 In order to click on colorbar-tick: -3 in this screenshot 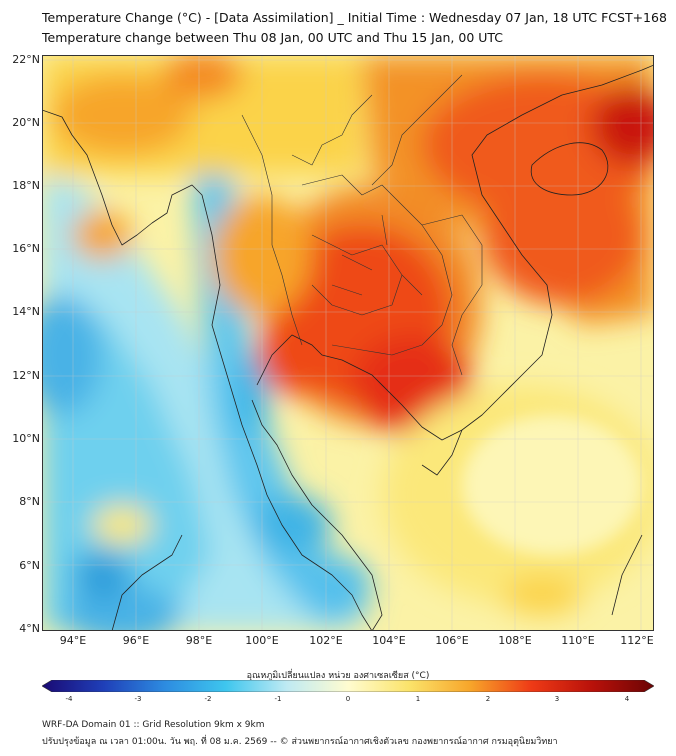, I will do `click(138, 699)`.